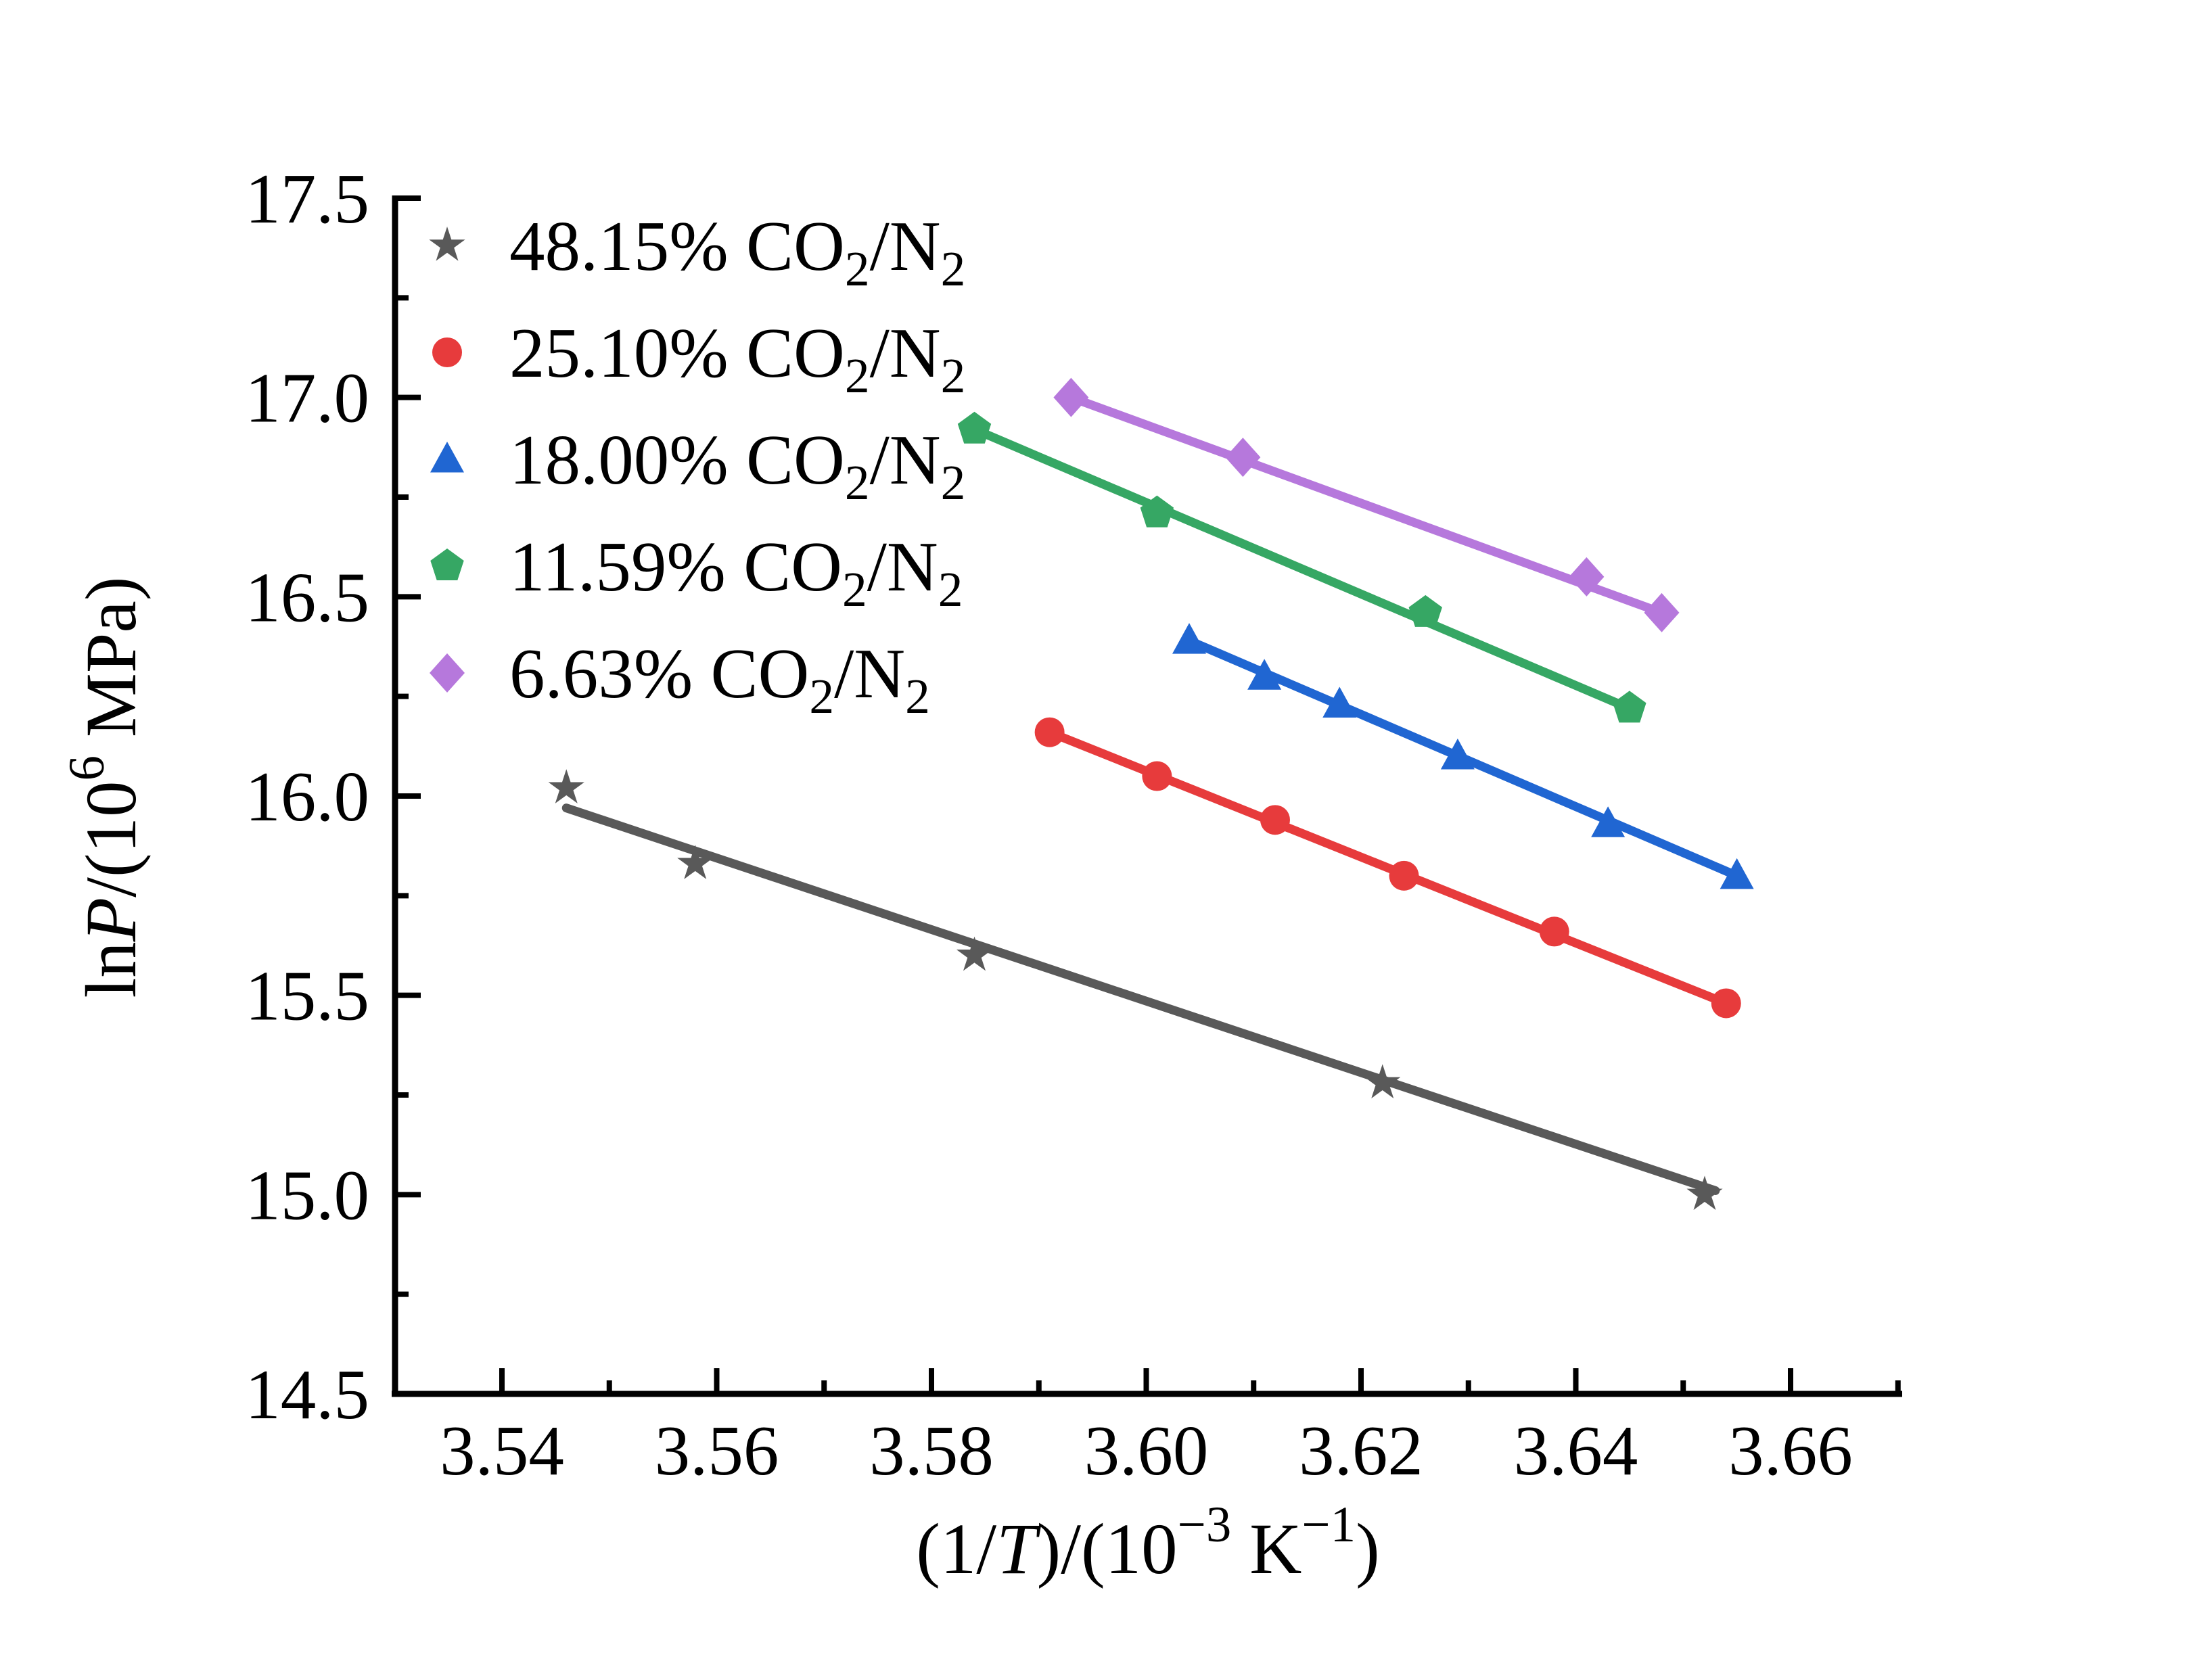 The image size is (2189, 1680). Describe the element at coordinates (307, 198) in the screenshot. I see `y-tick-label-17.5: 17.5` at that location.